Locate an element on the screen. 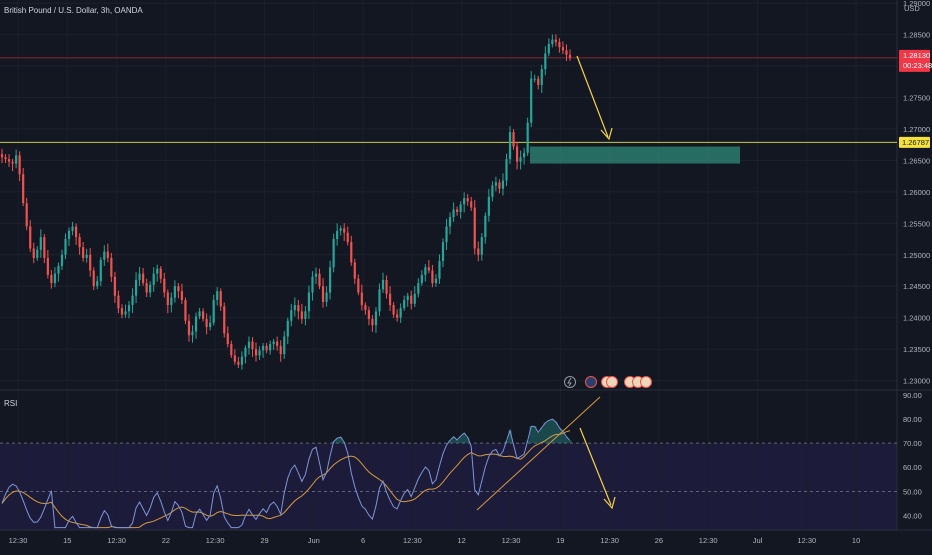 Image resolution: width=932 pixels, height=555 pixels. time-tick-label: 19 is located at coordinates (560, 540).